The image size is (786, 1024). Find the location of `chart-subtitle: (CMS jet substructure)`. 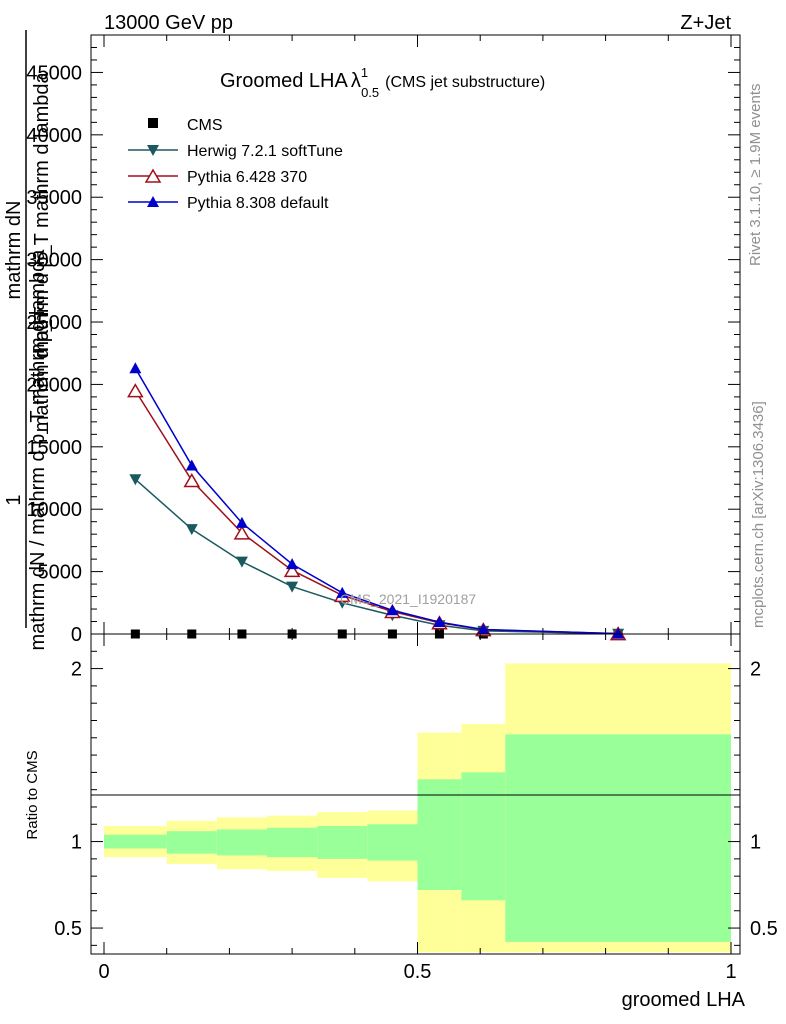

chart-subtitle: (CMS jet substructure) is located at coordinates (465, 82).